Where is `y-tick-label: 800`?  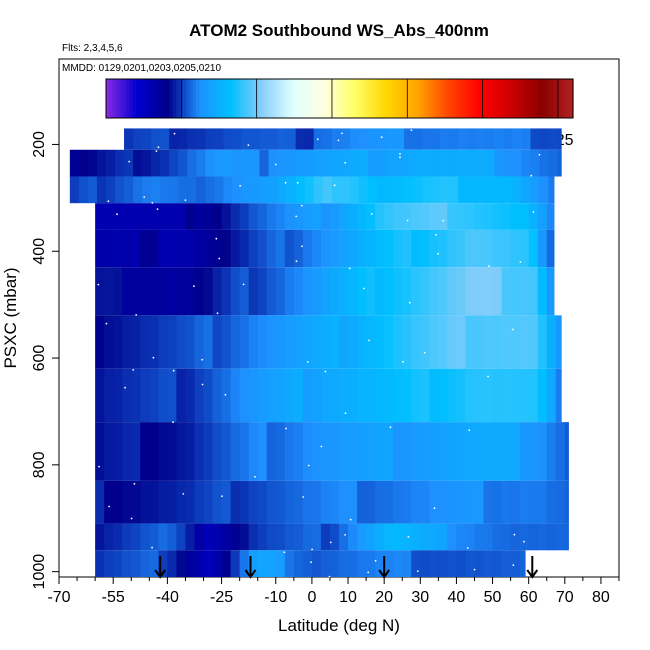 y-tick-label: 800 is located at coordinates (39, 464).